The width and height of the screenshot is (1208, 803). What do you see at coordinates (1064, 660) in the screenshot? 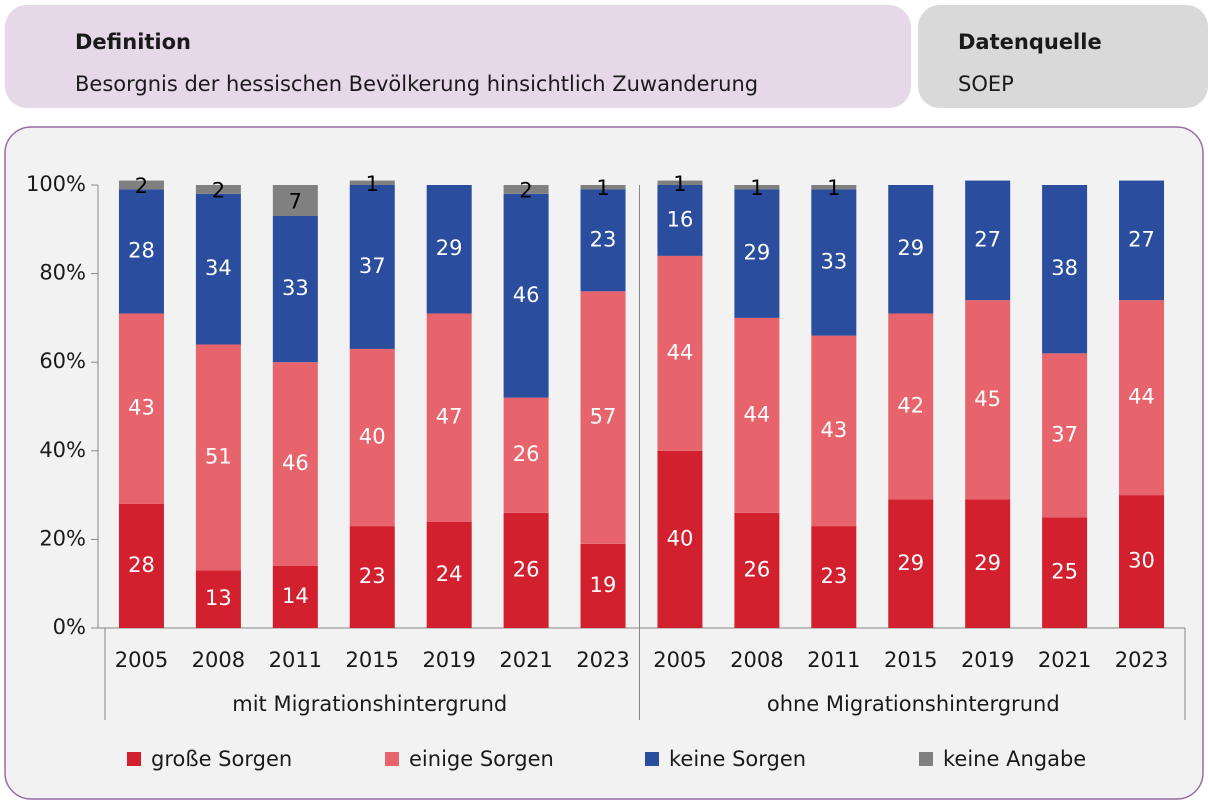
I see `x-tick-label: 2021` at bounding box center [1064, 660].